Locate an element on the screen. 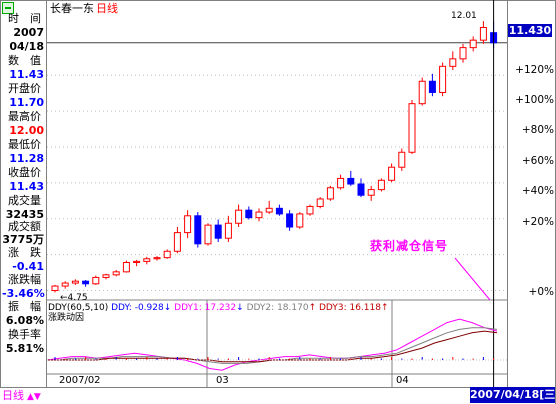  info-value-low: 11.28 is located at coordinates (26, 158).